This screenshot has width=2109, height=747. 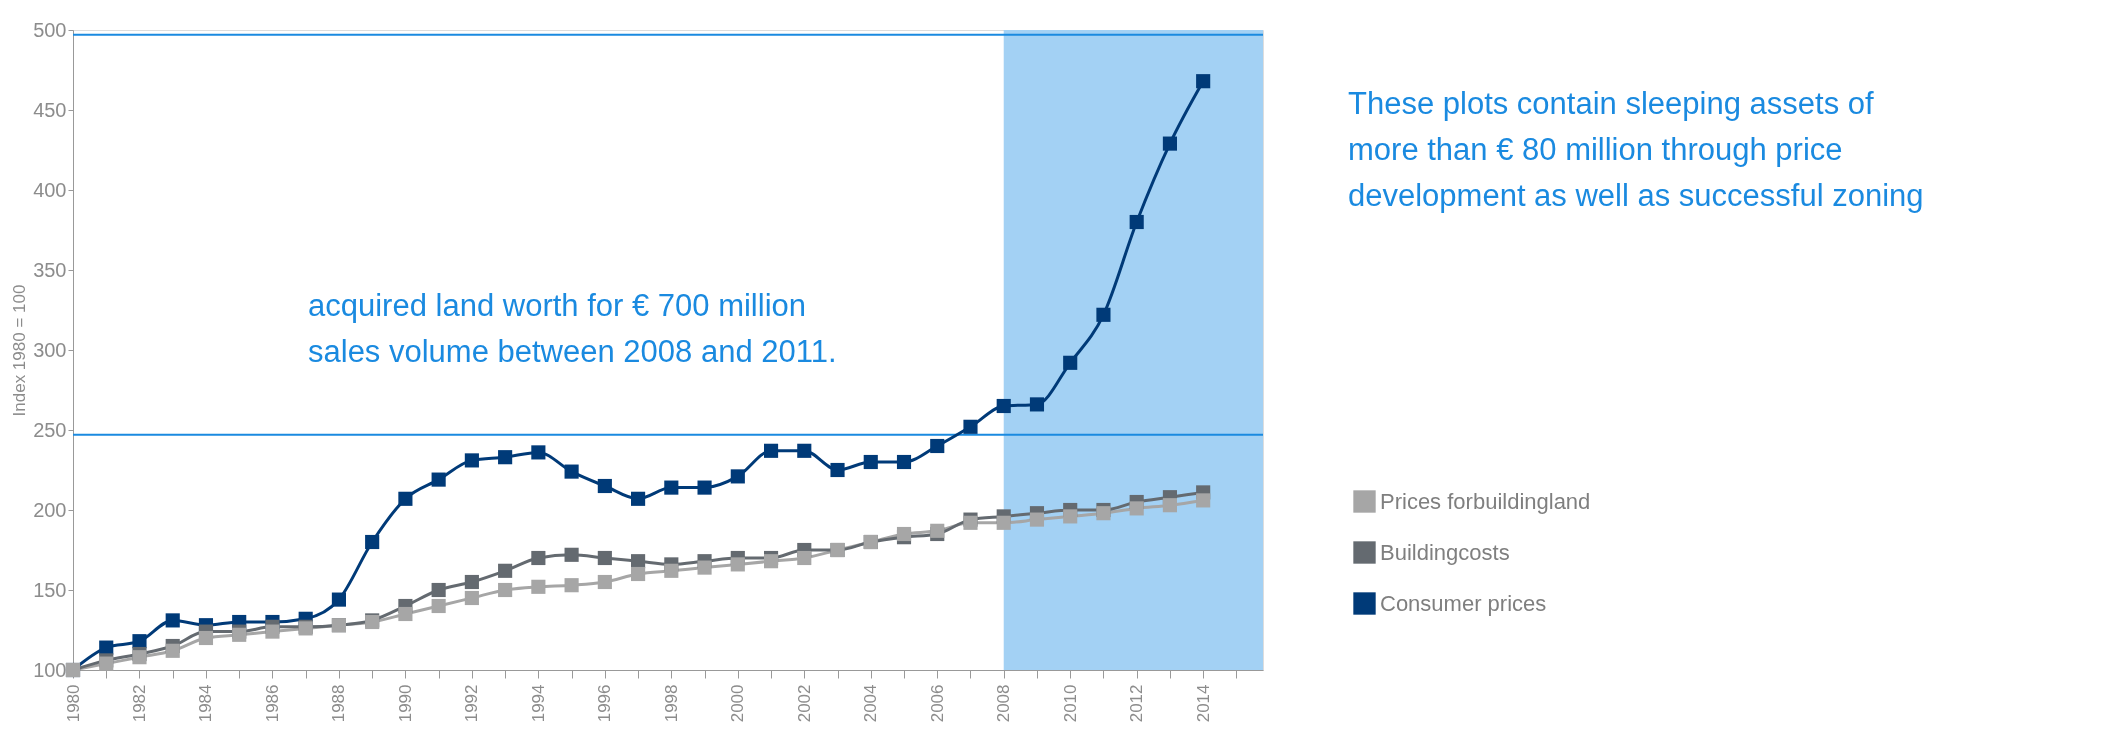 I want to click on text: These plots contain sleeping assets of more than € 80 million through price development as well as successful zoning, so click(x=1636, y=149).